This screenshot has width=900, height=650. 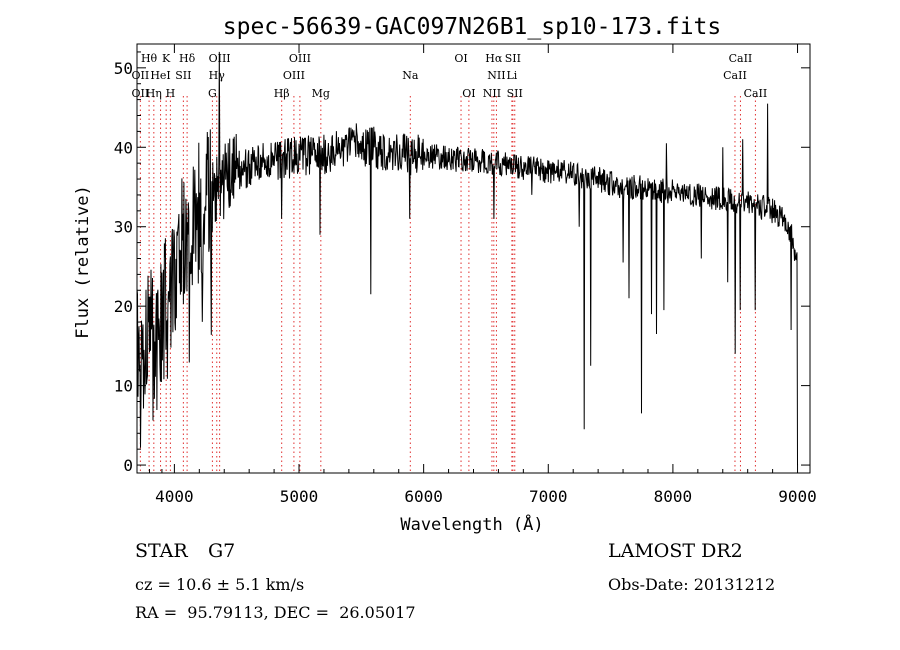 I want to click on line-label: K, so click(x=166, y=58).